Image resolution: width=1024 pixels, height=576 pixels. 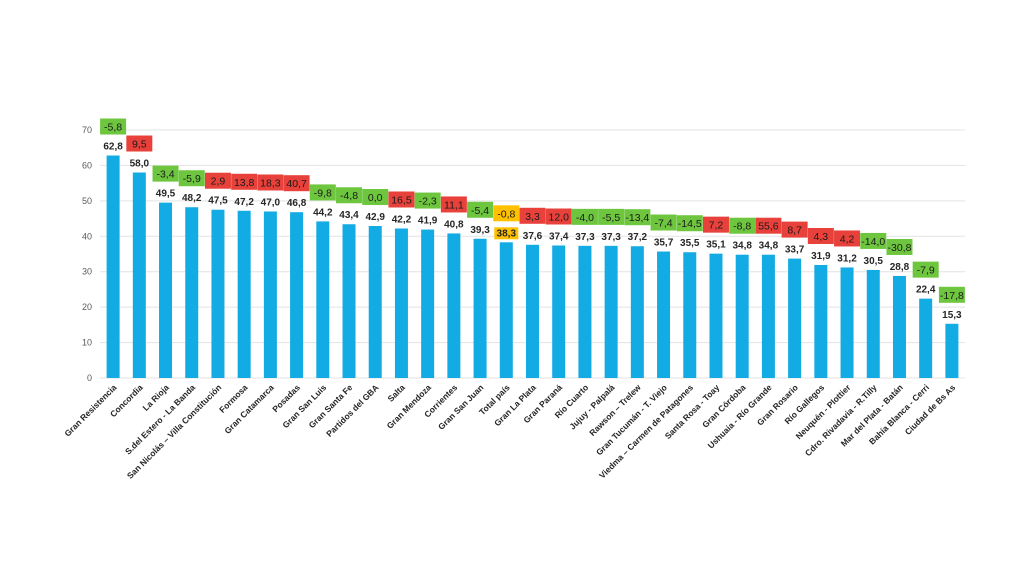 I want to click on value-label: 34,8, so click(x=742, y=246).